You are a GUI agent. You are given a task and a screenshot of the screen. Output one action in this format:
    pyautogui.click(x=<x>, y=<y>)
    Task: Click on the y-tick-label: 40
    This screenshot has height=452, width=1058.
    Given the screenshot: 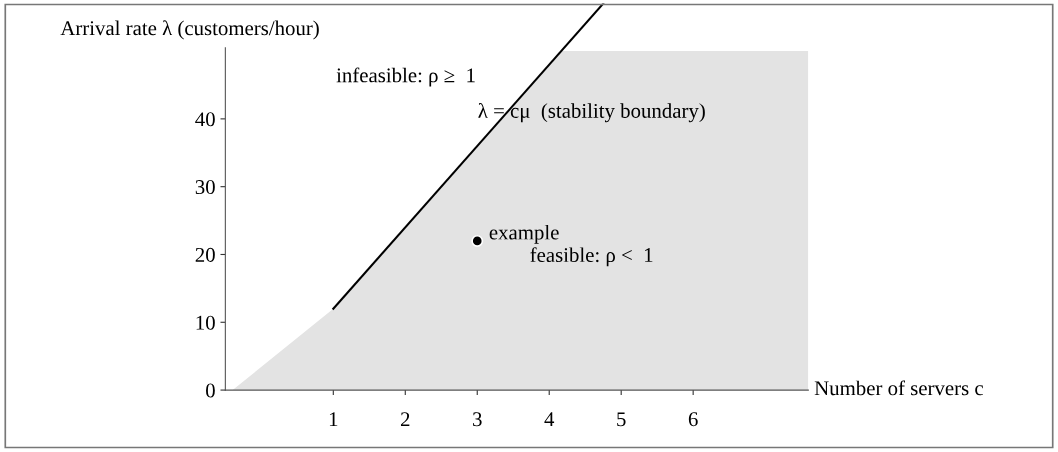 What is the action you would take?
    pyautogui.click(x=205, y=119)
    